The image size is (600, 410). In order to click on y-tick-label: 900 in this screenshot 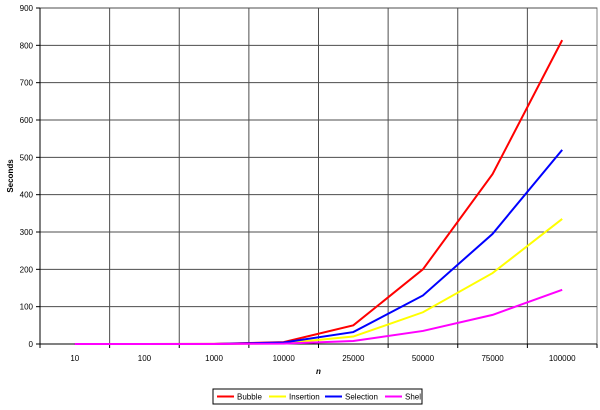, I will do `click(27, 8)`.